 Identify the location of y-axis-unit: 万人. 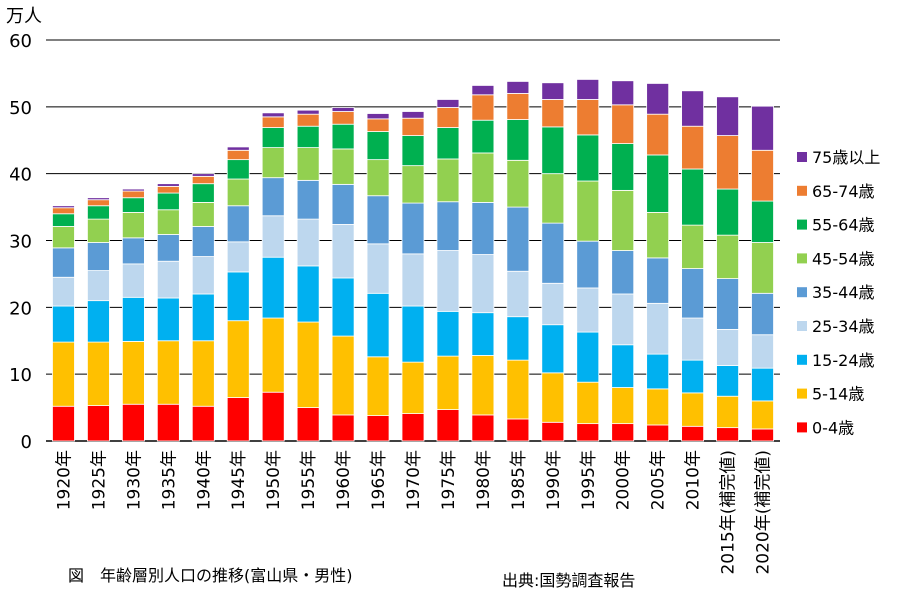
(24, 16).